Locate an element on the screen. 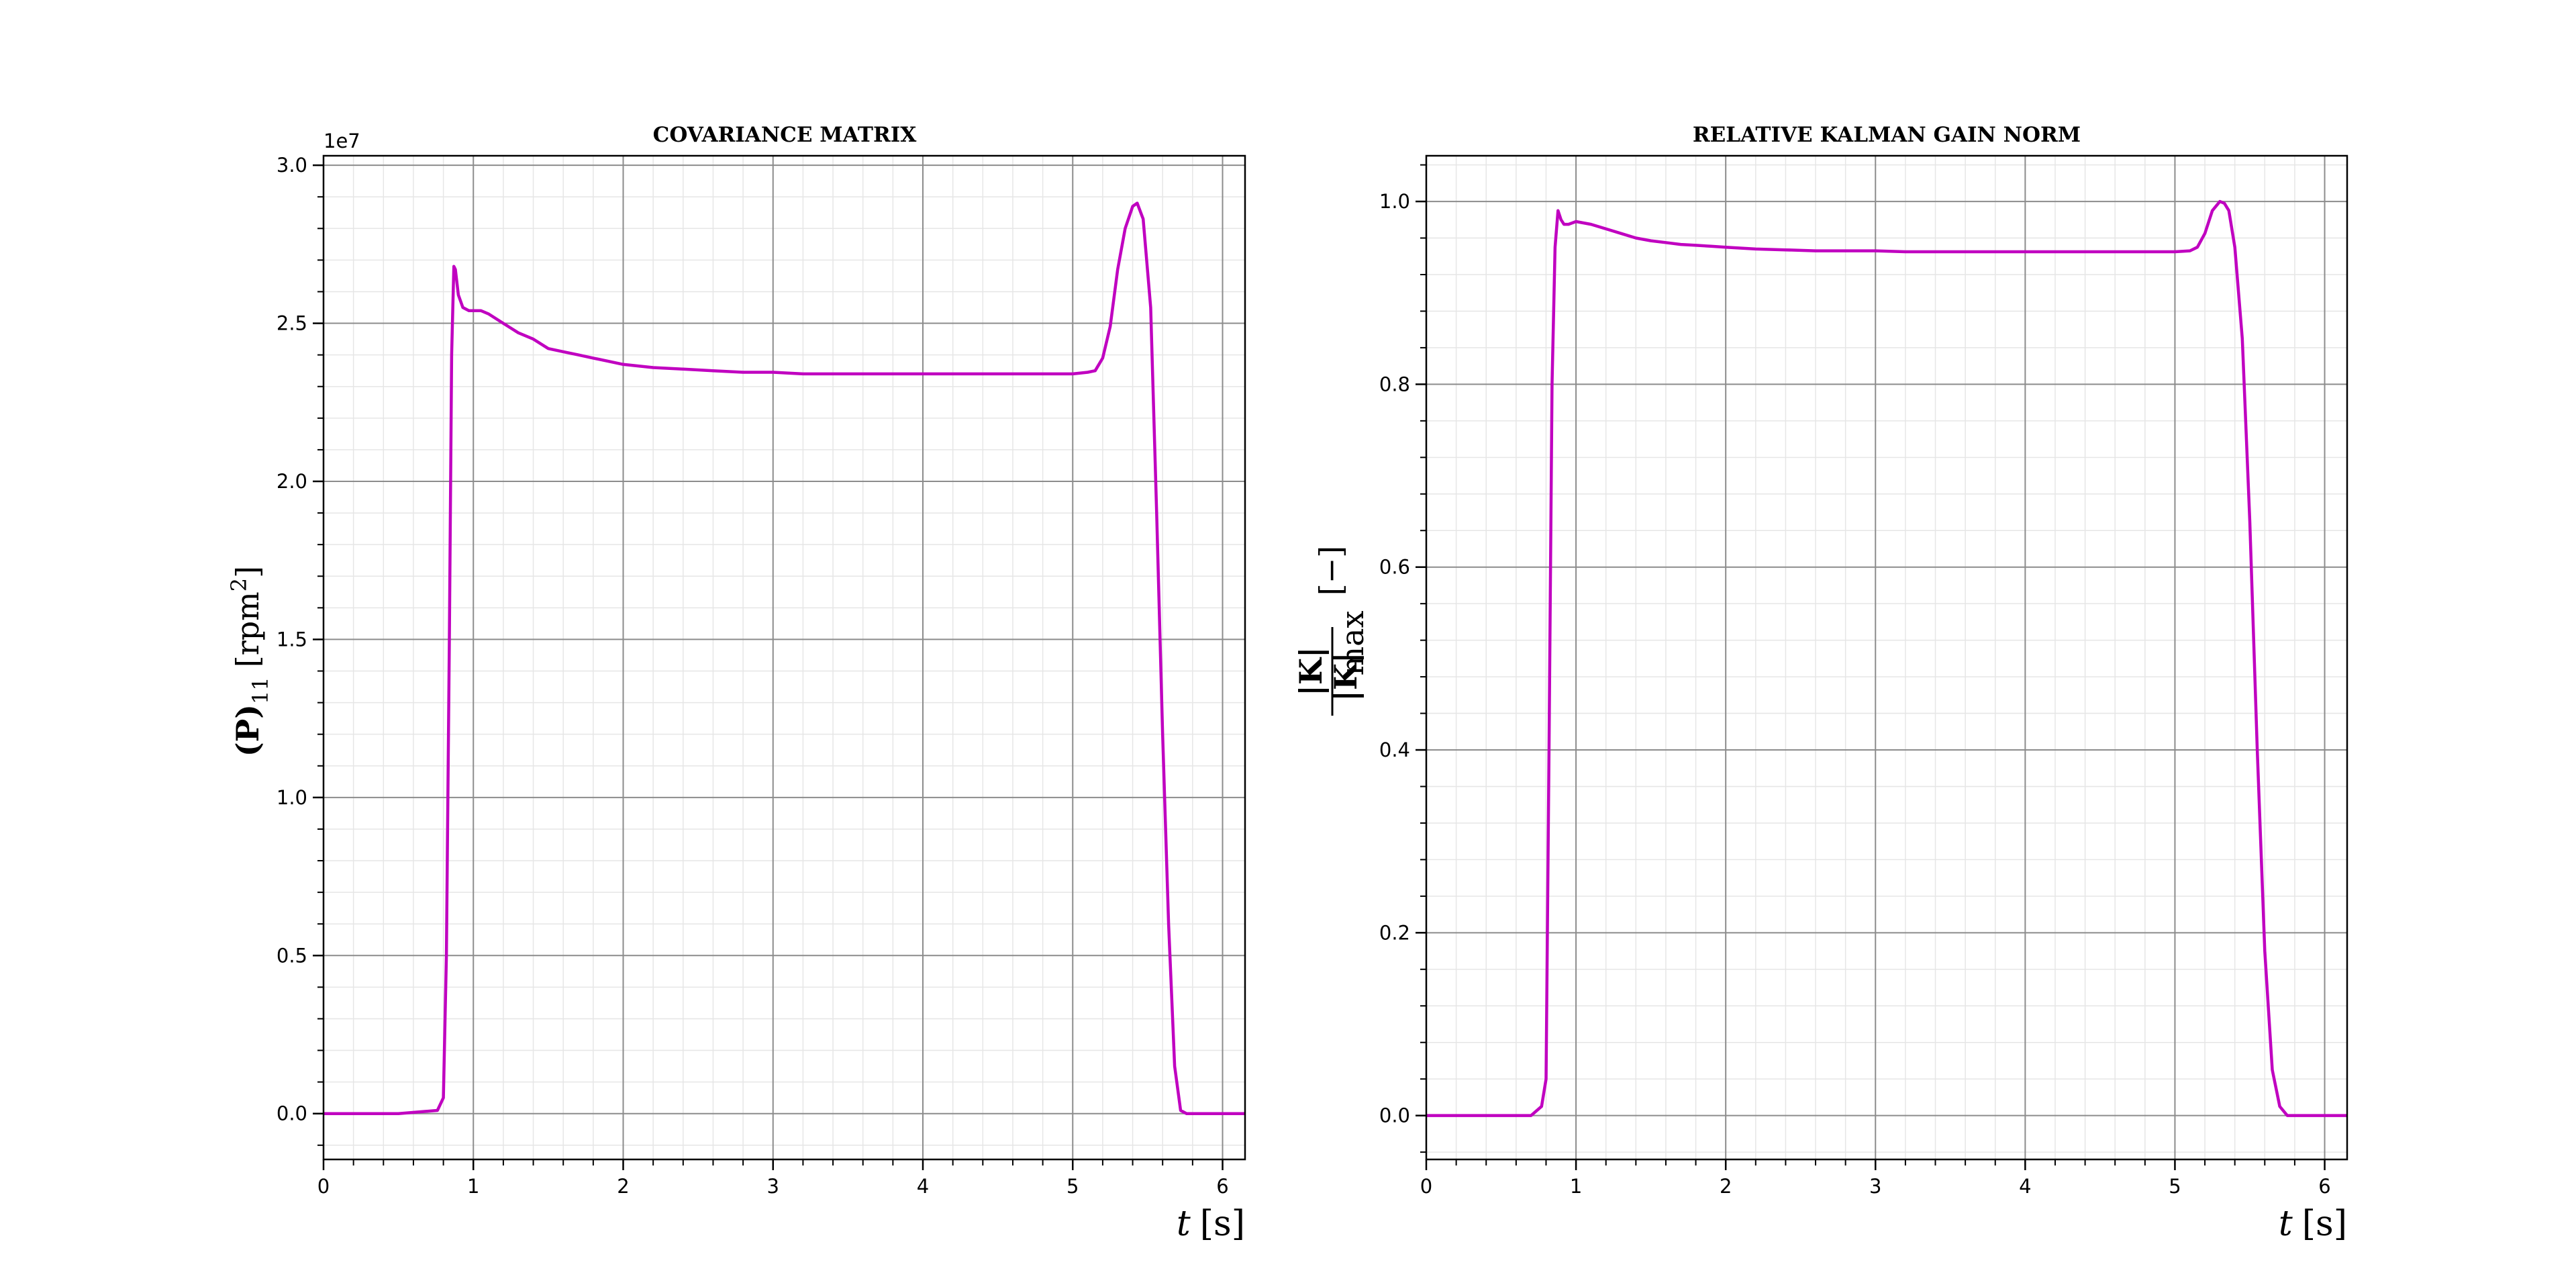 The width and height of the screenshot is (2576, 1287). y-axis-subscript: 11 is located at coordinates (260, 691).